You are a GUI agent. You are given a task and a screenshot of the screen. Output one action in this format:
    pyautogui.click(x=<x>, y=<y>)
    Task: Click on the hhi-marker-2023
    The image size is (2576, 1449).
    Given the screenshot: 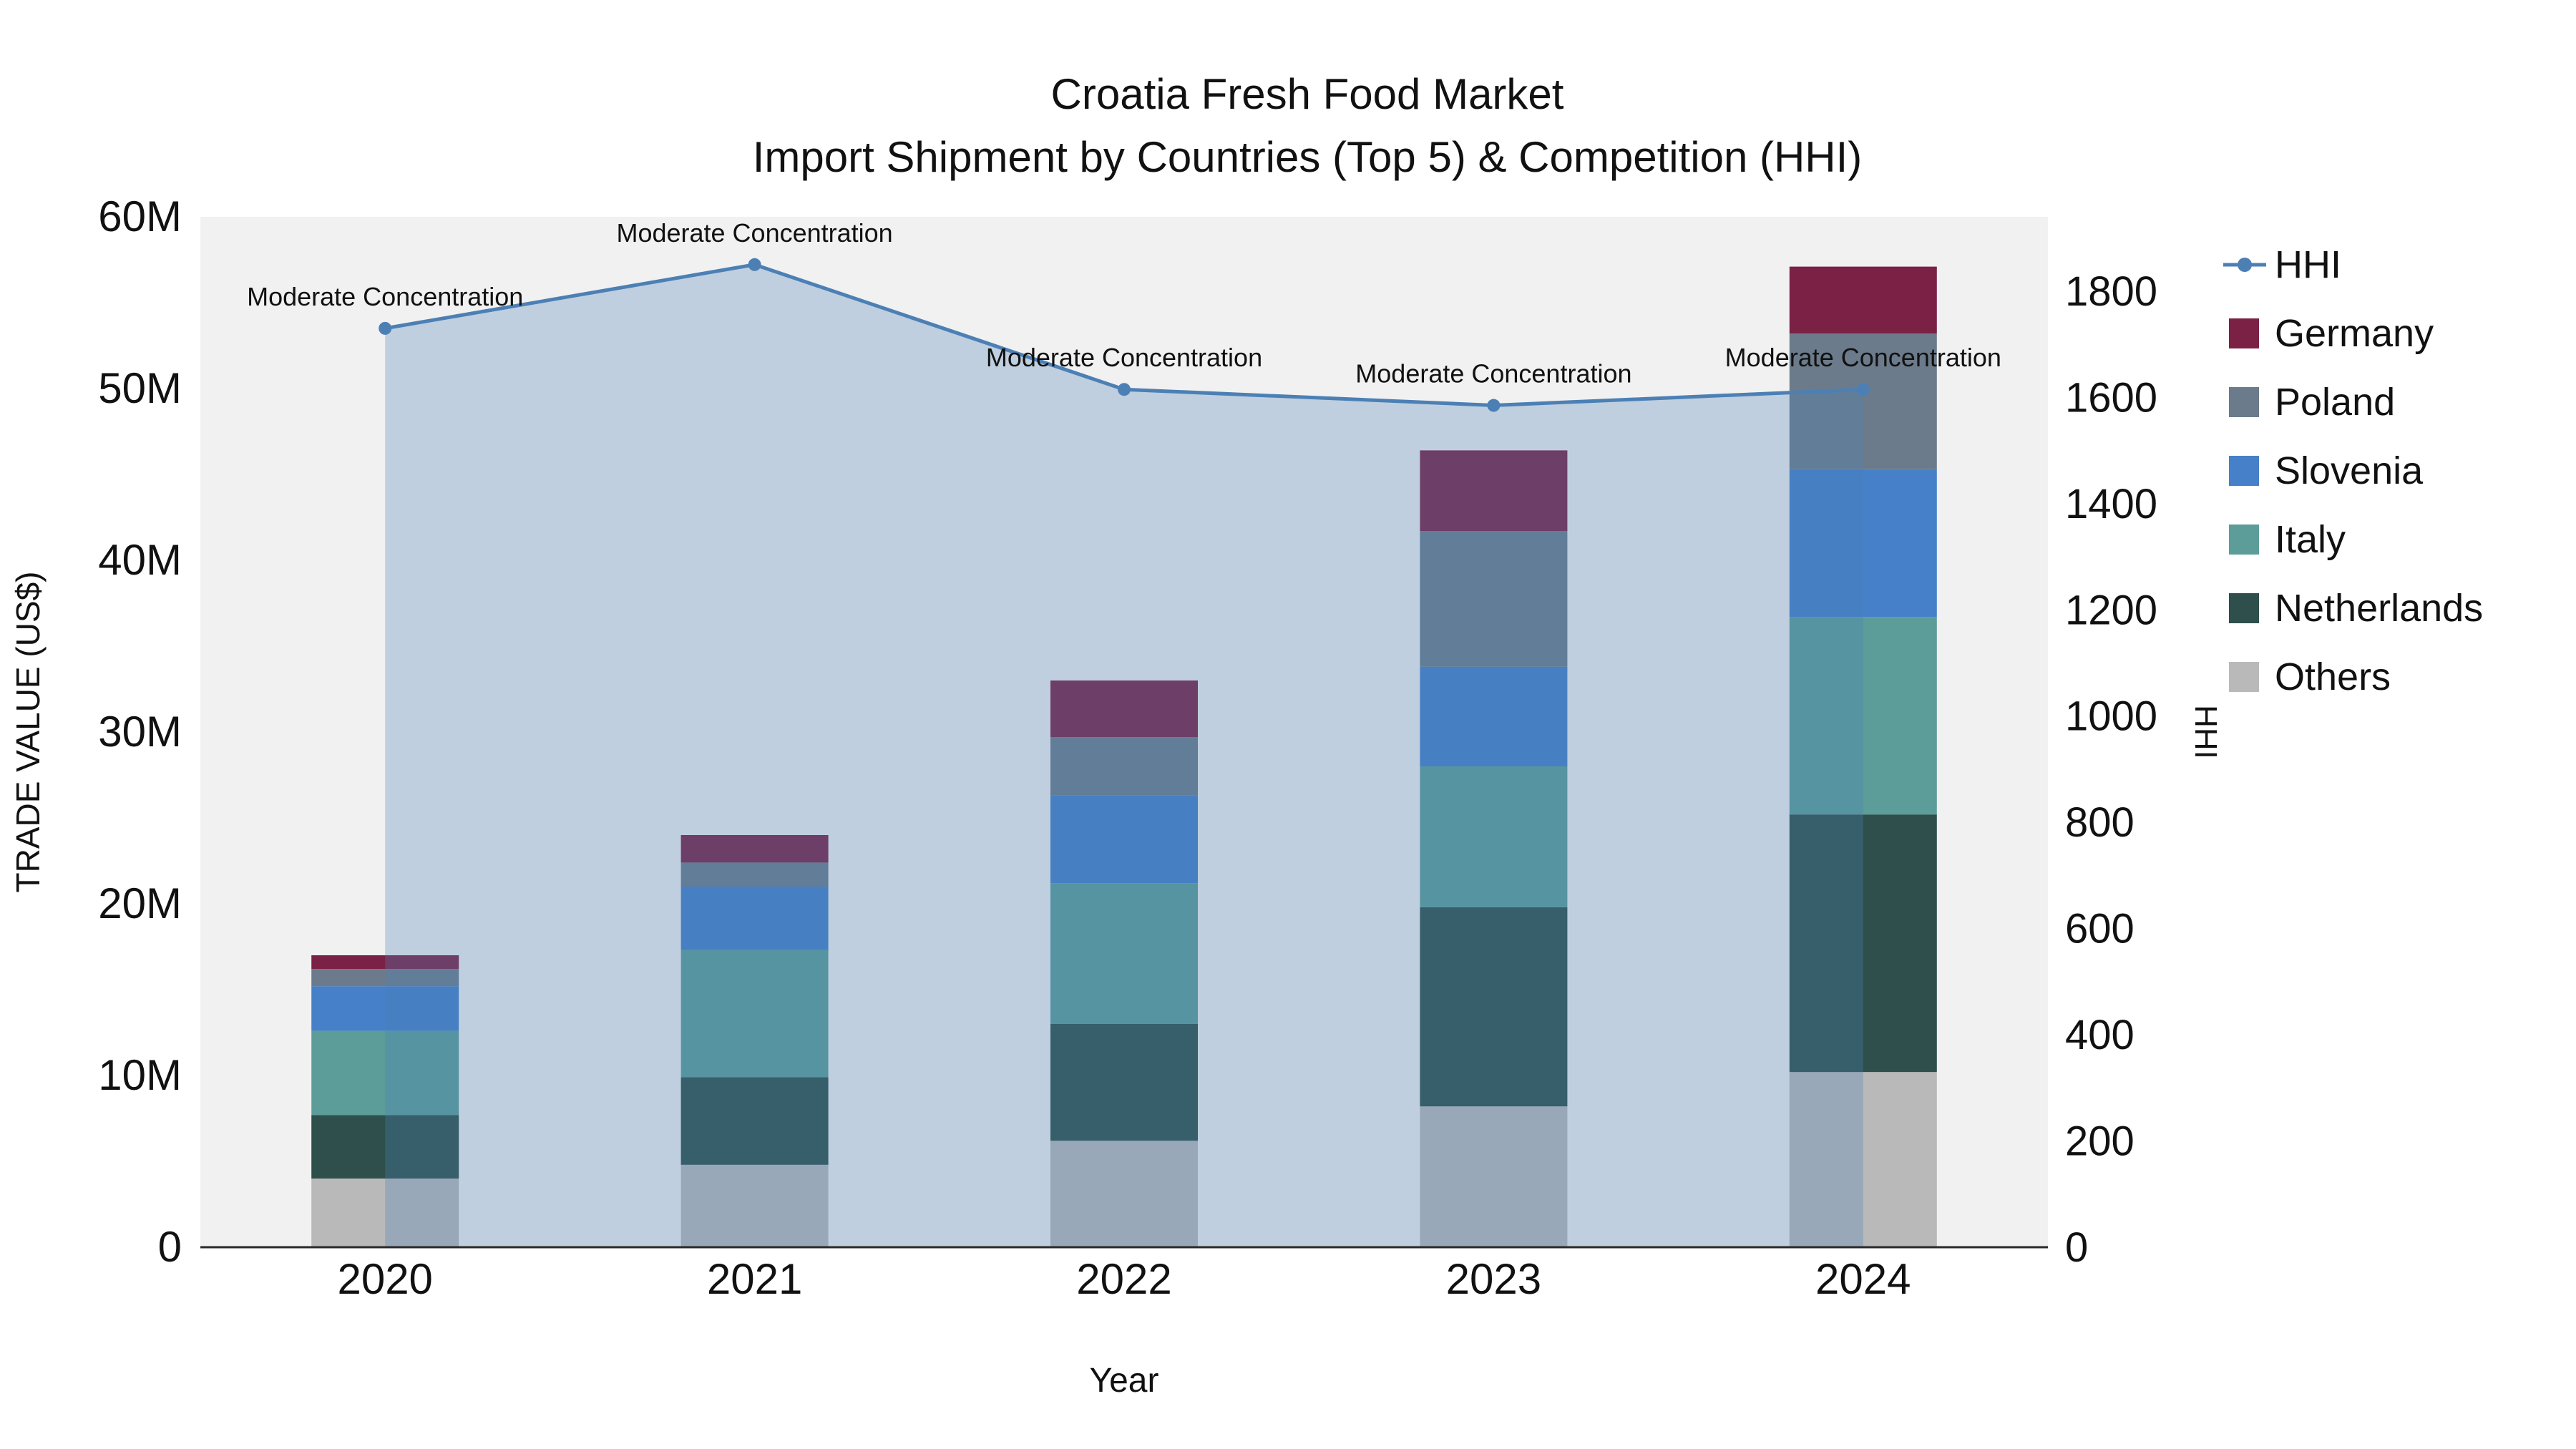 What is the action you would take?
    pyautogui.click(x=1494, y=405)
    